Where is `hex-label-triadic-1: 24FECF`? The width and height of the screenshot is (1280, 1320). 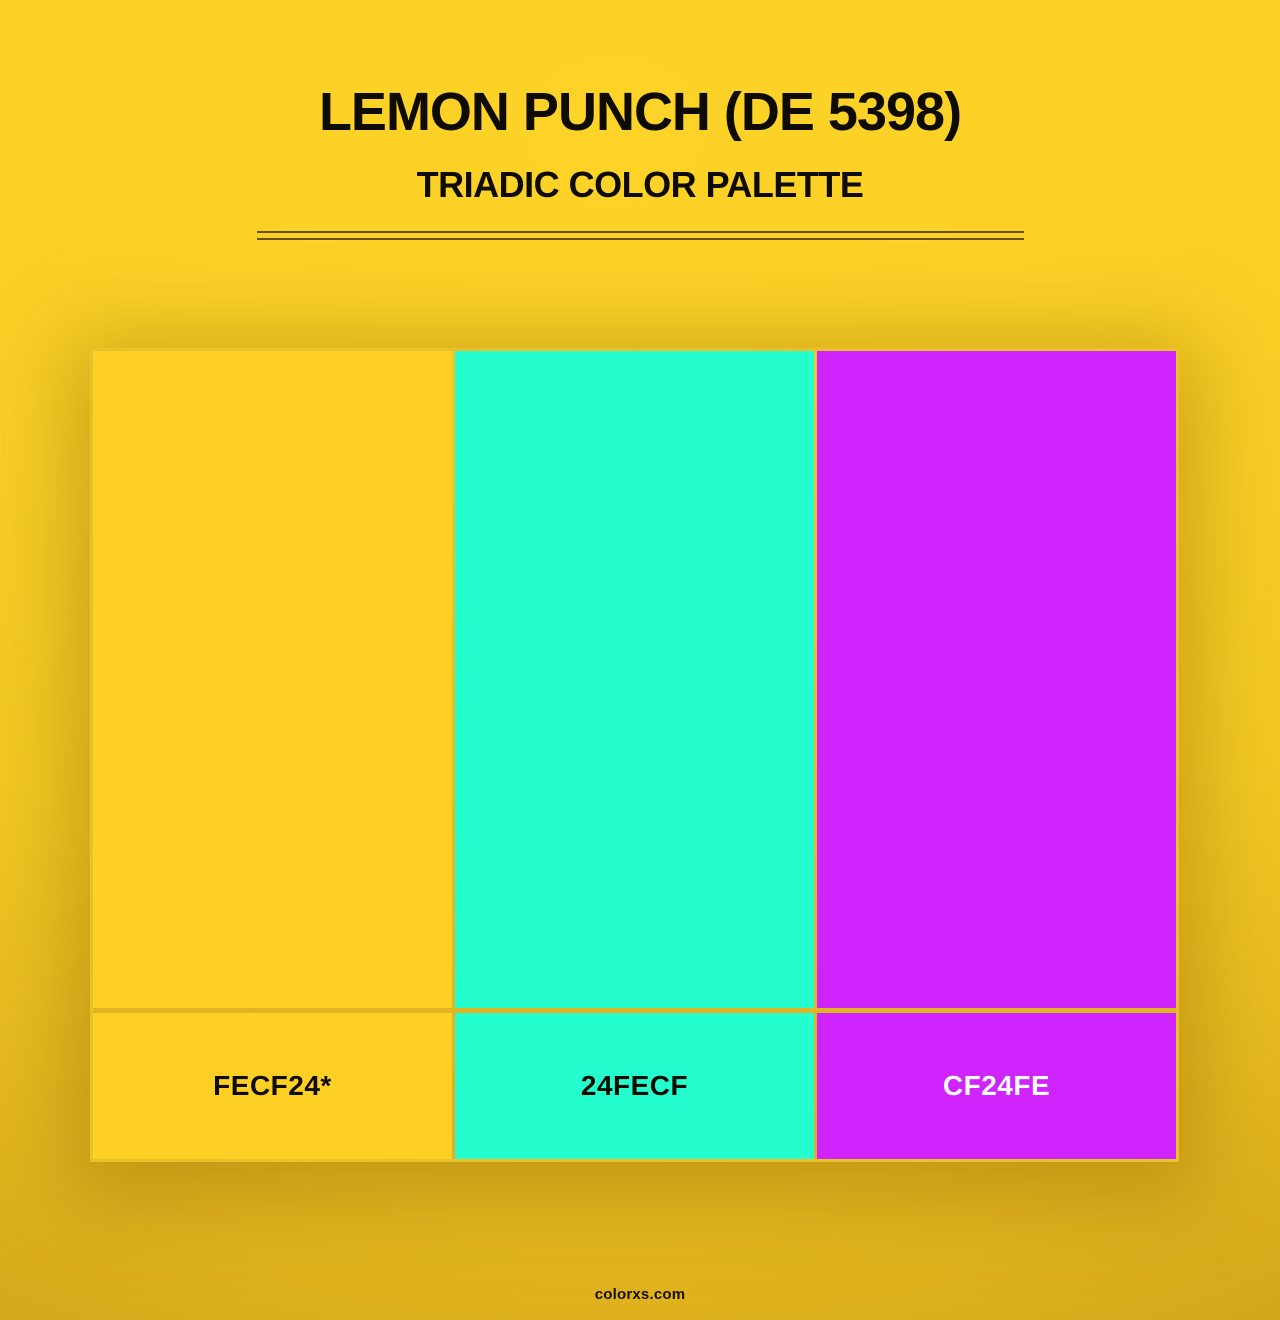
hex-label-triadic-1: 24FECF is located at coordinates (634, 1085).